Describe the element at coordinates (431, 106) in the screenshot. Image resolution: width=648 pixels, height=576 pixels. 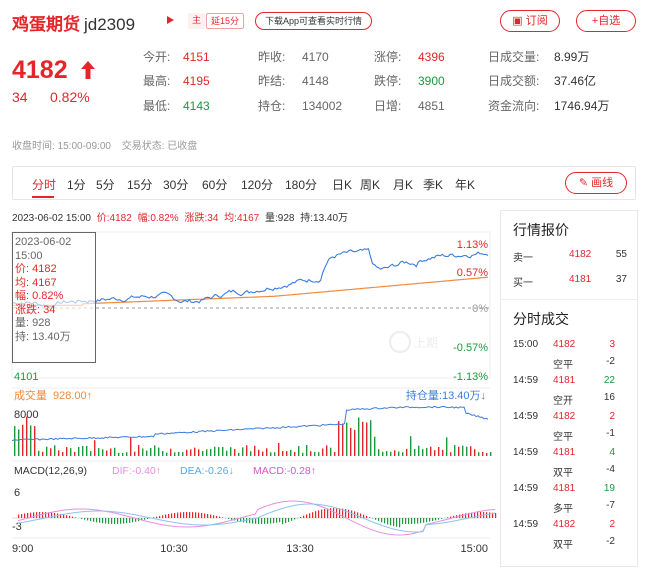
I see `stat-value: 4851` at that location.